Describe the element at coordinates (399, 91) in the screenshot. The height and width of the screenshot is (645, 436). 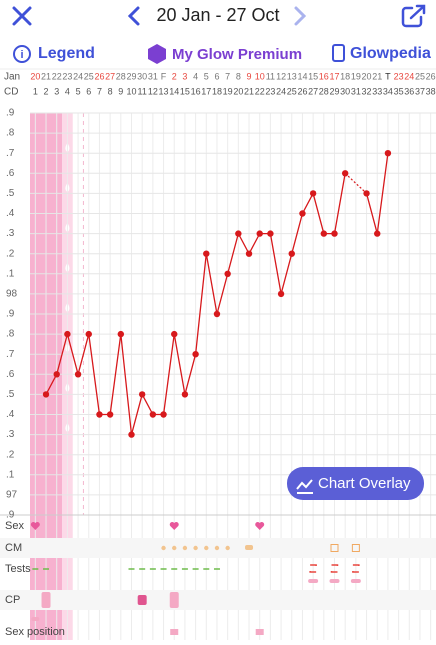
I see `cycle-day-label: 35` at that location.